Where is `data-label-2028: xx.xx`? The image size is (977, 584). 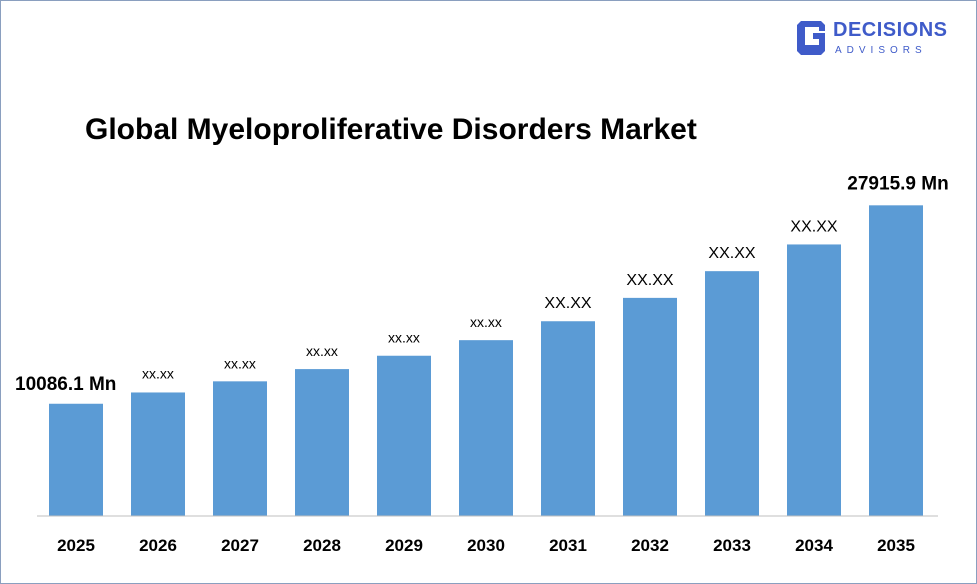 data-label-2028: xx.xx is located at coordinates (322, 351).